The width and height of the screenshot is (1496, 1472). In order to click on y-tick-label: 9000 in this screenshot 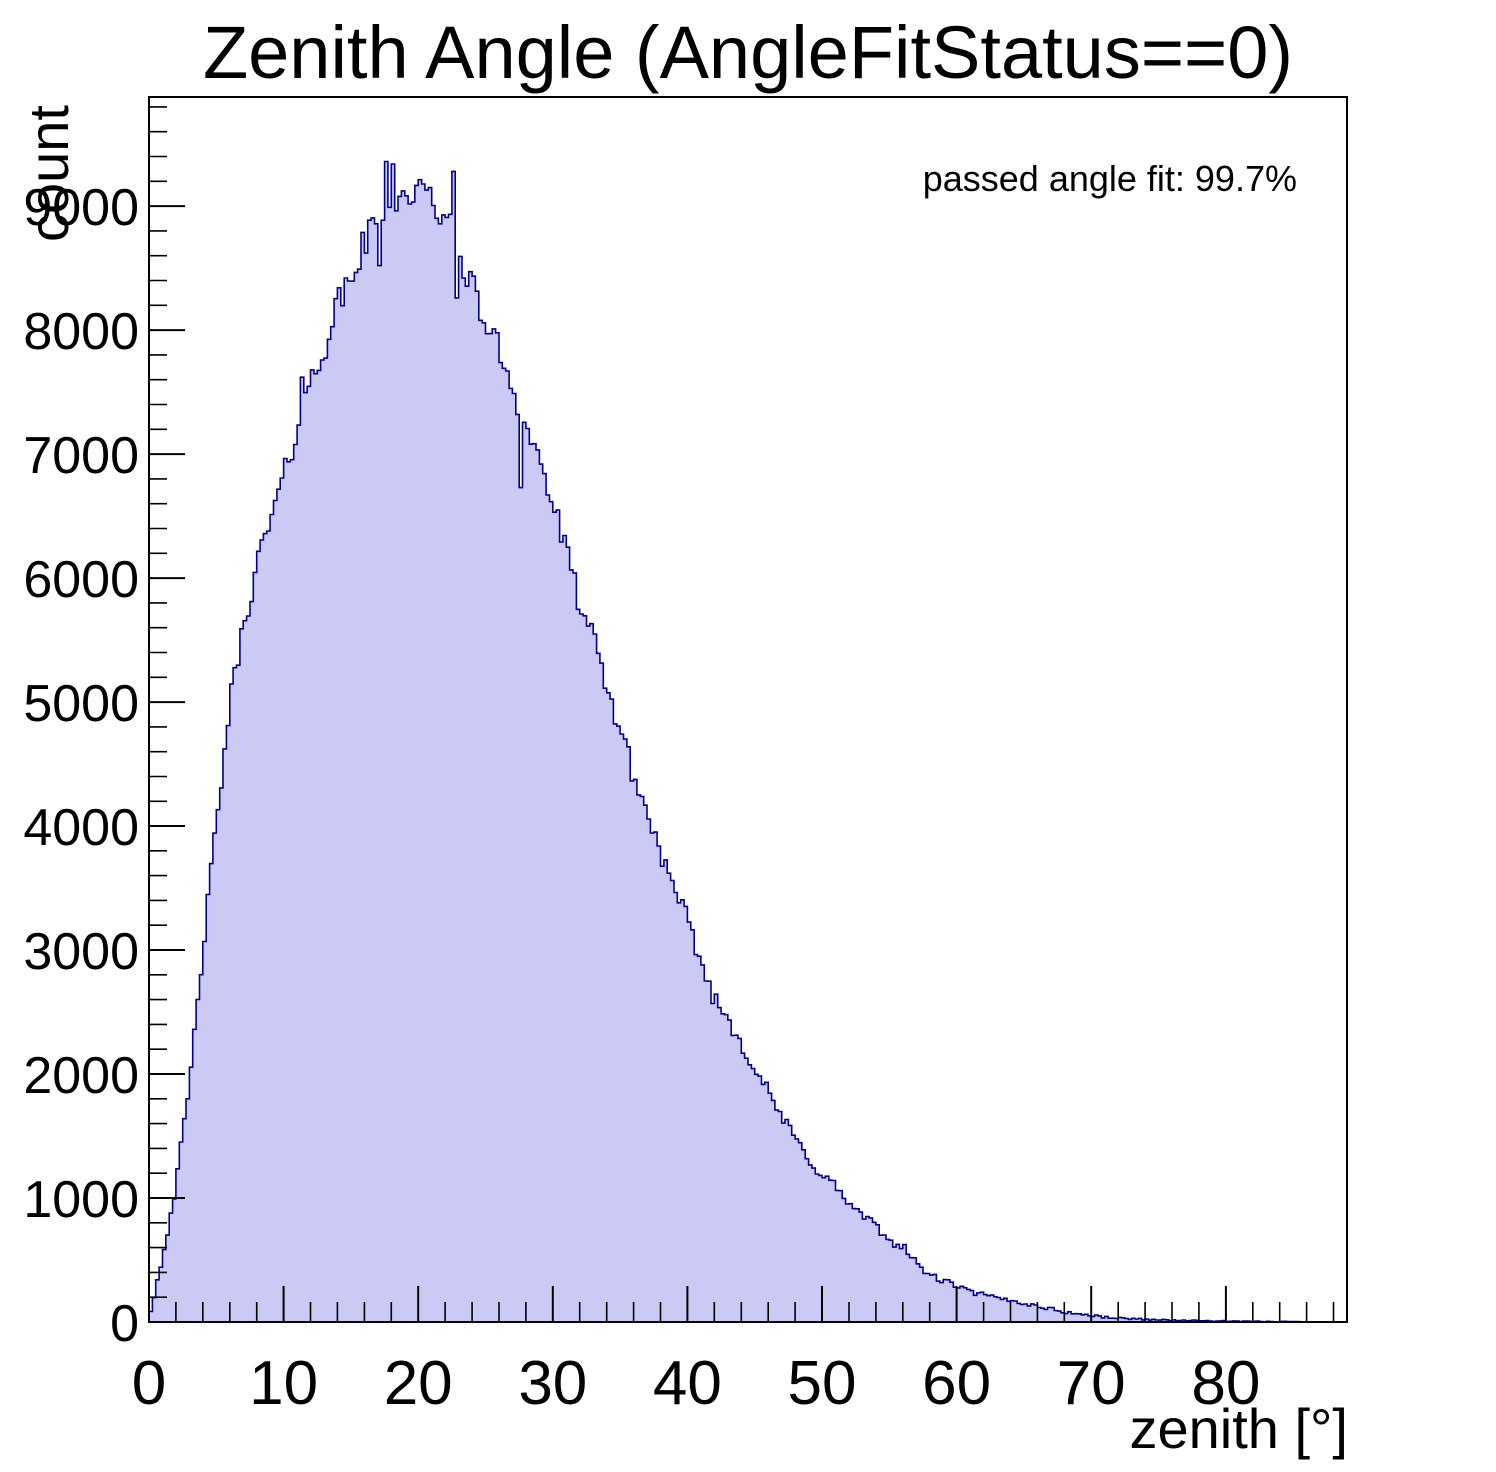, I will do `click(81, 208)`.